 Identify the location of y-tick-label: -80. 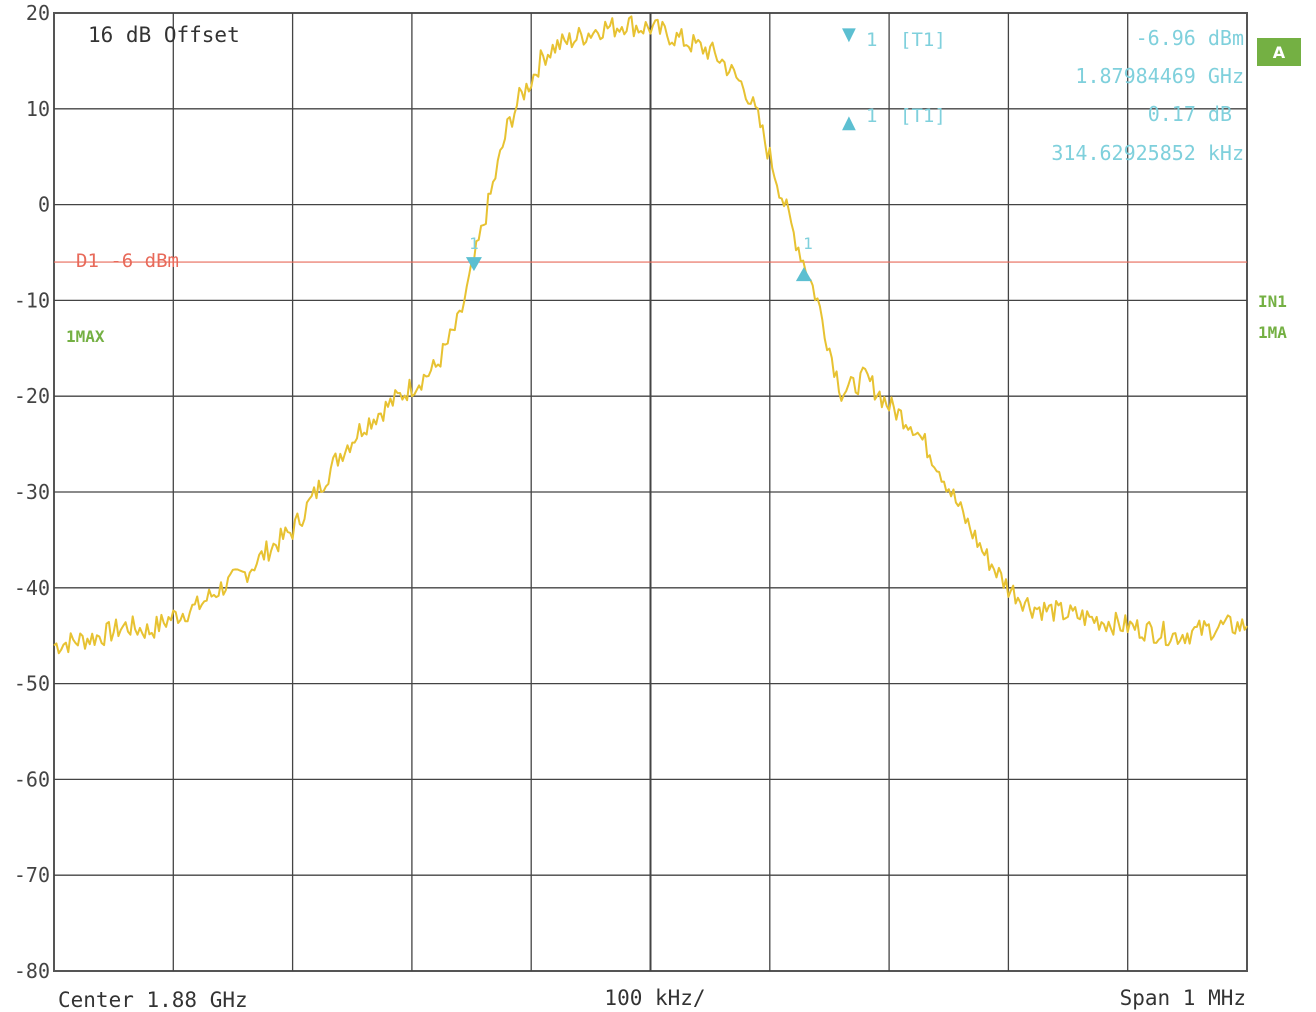
(32, 971).